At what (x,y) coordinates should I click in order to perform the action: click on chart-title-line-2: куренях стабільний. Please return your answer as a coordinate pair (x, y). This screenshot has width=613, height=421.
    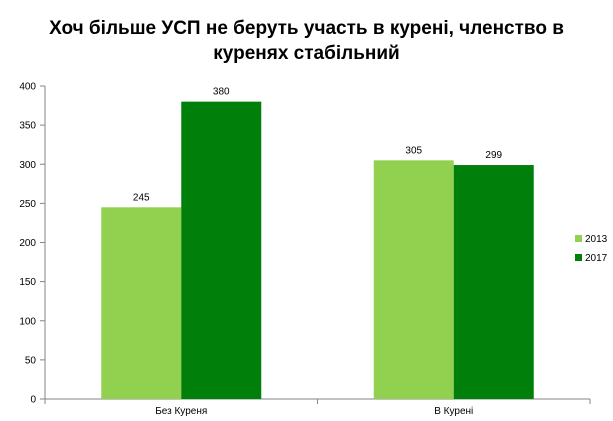
    Looking at the image, I should click on (306, 53).